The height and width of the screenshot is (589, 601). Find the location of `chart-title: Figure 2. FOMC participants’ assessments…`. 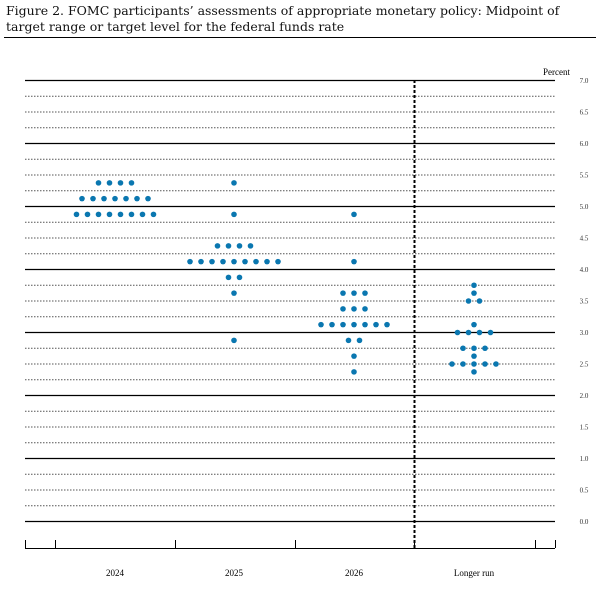

chart-title: Figure 2. FOMC participants’ assessments… is located at coordinates (283, 18).